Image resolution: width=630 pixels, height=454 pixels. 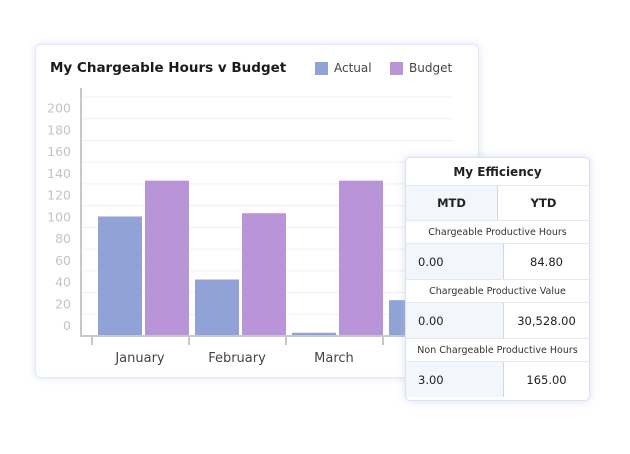 What do you see at coordinates (353, 68) in the screenshot?
I see `legend-label-actual: Actual` at bounding box center [353, 68].